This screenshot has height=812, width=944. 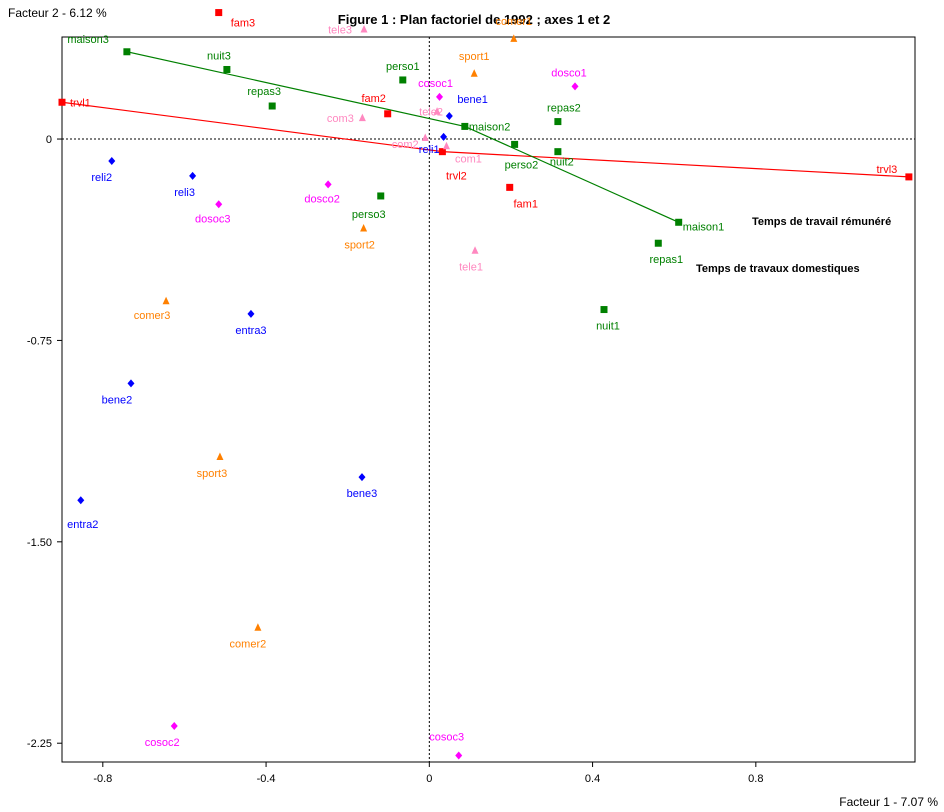 What do you see at coordinates (264, 92) in the screenshot?
I see `label-repas3: repas3` at bounding box center [264, 92].